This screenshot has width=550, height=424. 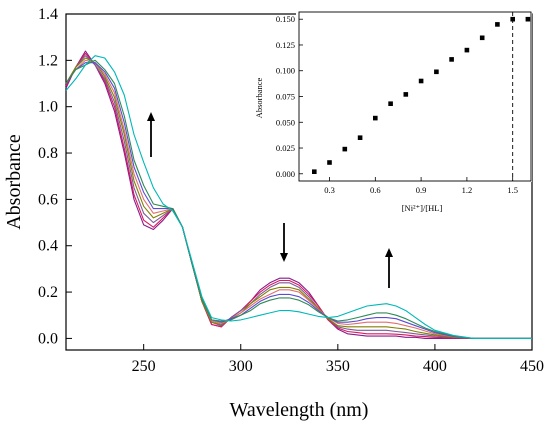 I want to click on inset-x-tick-label: 0.6, so click(x=375, y=190).